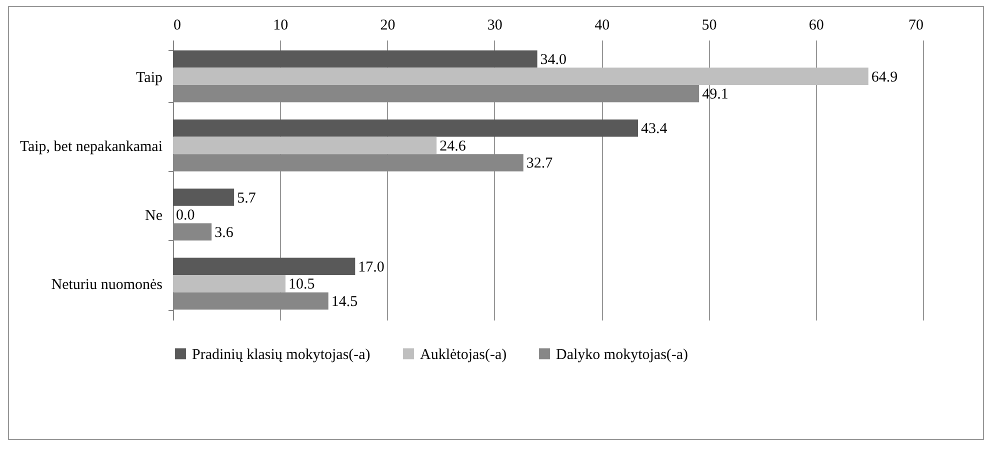  What do you see at coordinates (916, 26) in the screenshot?
I see `x-tick-label: 70` at bounding box center [916, 26].